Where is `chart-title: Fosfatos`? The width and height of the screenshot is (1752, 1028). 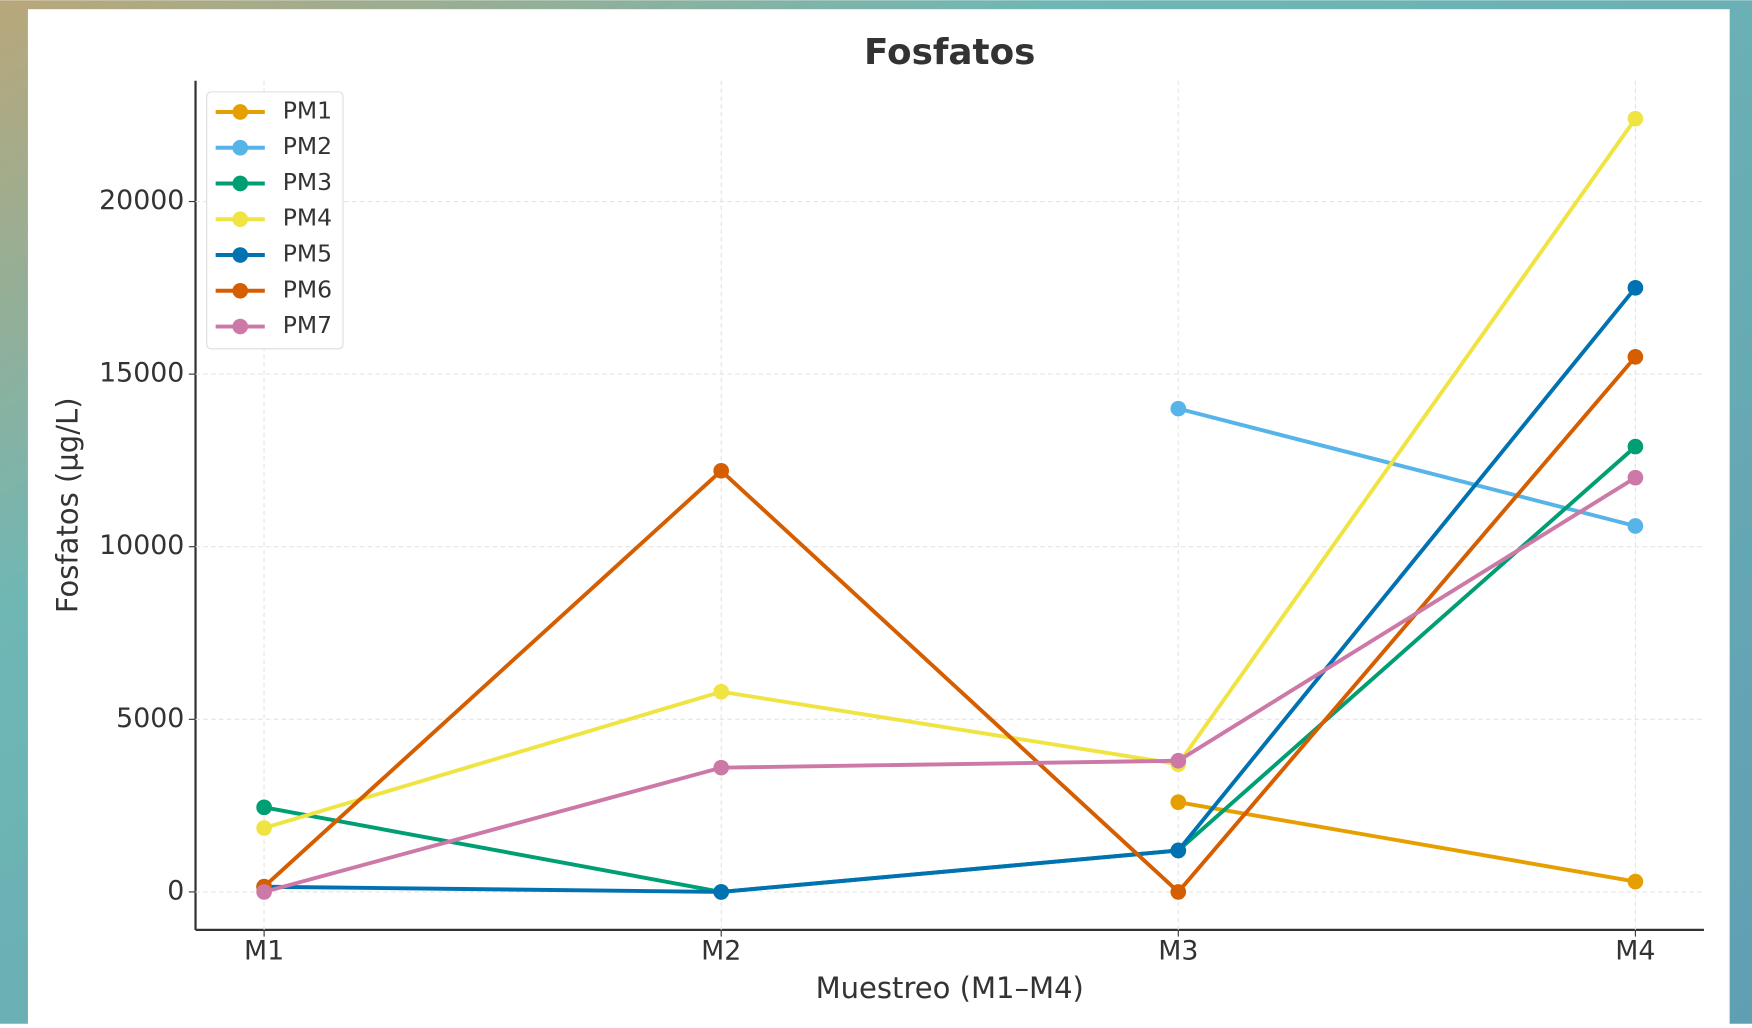 chart-title: Fosfatos is located at coordinates (949, 52).